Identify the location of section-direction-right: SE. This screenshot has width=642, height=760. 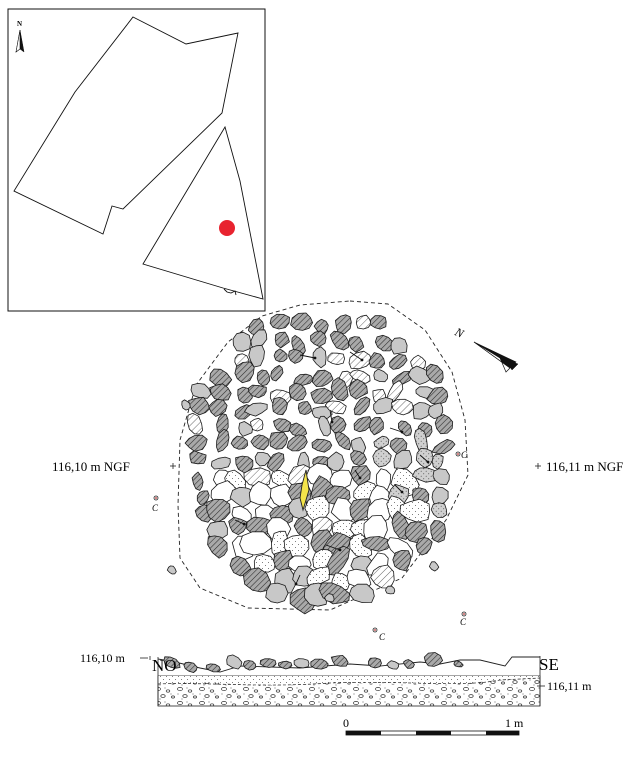
(549, 664).